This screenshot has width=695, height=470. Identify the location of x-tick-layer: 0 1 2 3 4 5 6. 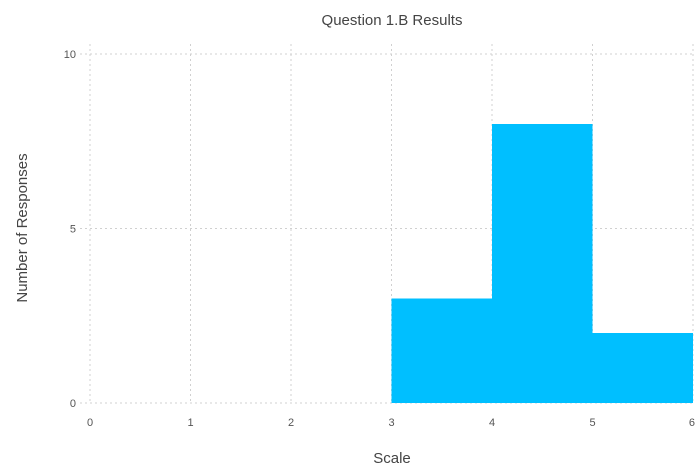
(391, 423).